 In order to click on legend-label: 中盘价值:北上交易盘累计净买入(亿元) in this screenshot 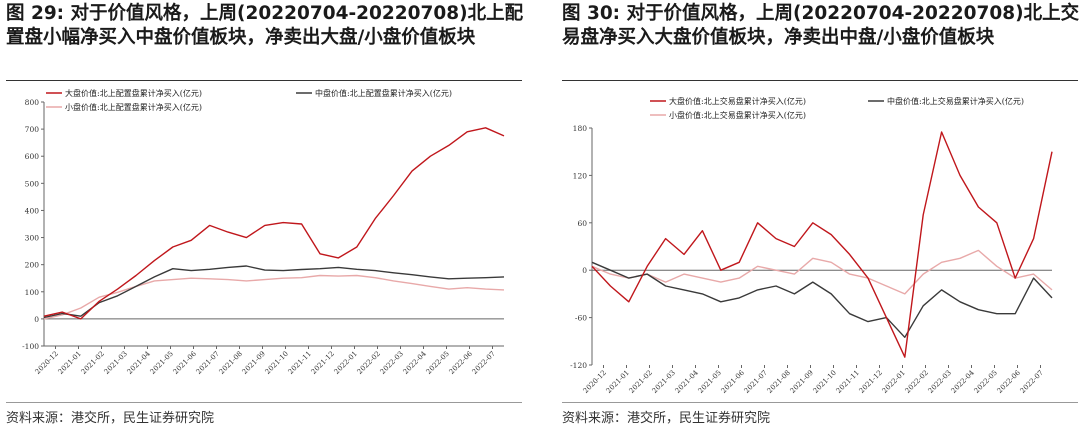, I will do `click(955, 101)`.